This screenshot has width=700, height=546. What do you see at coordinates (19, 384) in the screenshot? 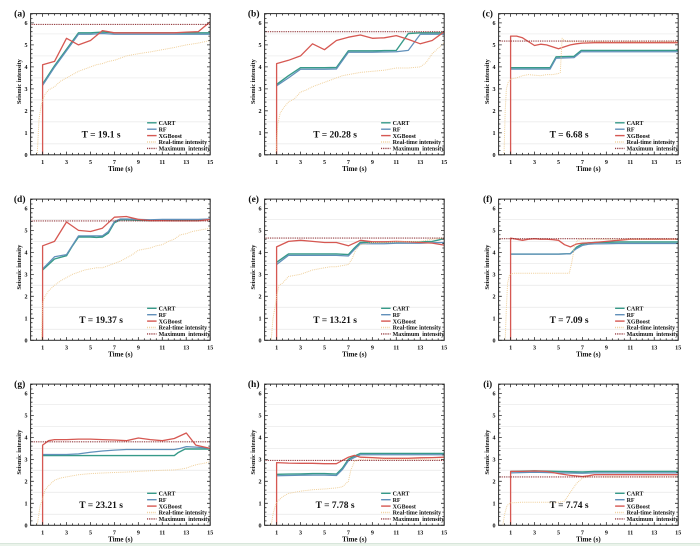
I see `svg-text: (g)` at bounding box center [19, 384].